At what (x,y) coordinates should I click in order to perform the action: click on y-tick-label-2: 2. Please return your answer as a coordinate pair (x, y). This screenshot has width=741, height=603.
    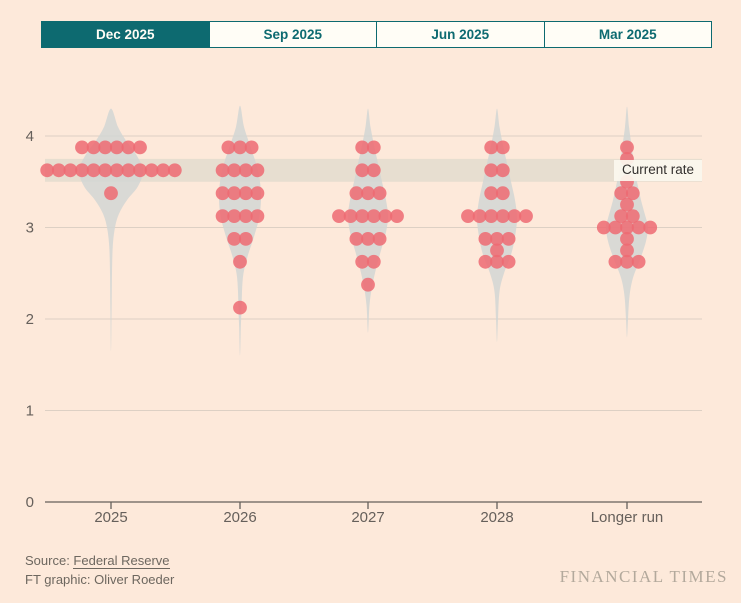
    Looking at the image, I should click on (30, 319).